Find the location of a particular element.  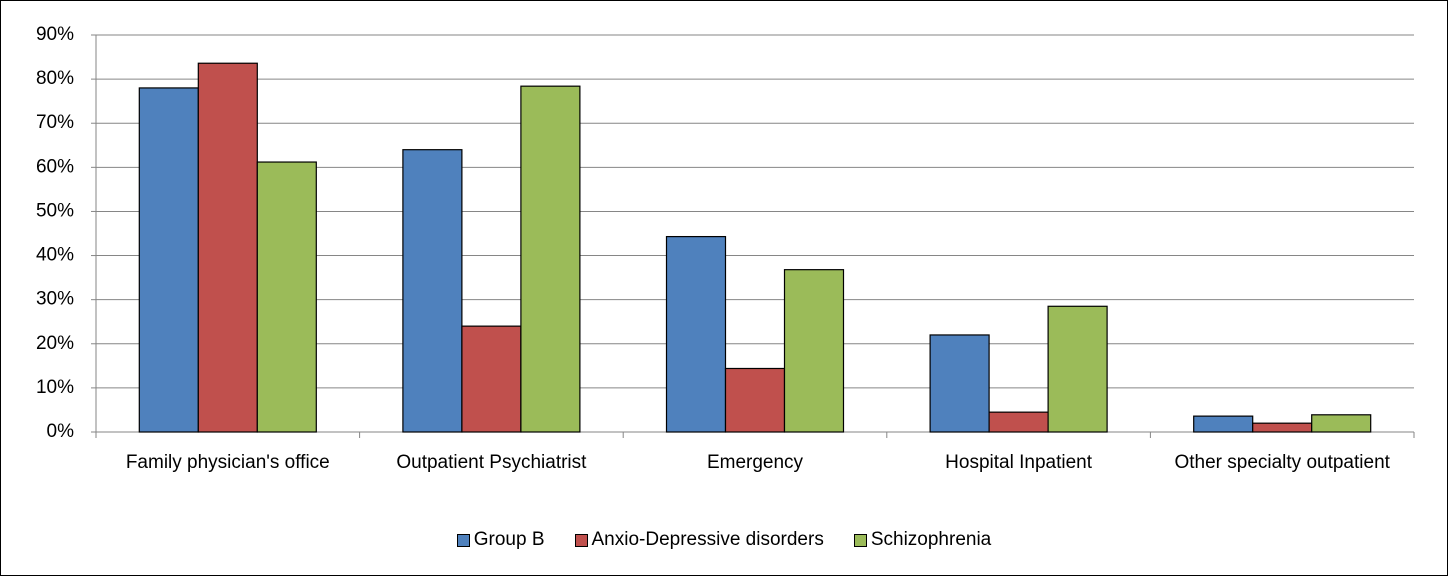

legend-label: Anxio-Depressive disorders is located at coordinates (707, 539).